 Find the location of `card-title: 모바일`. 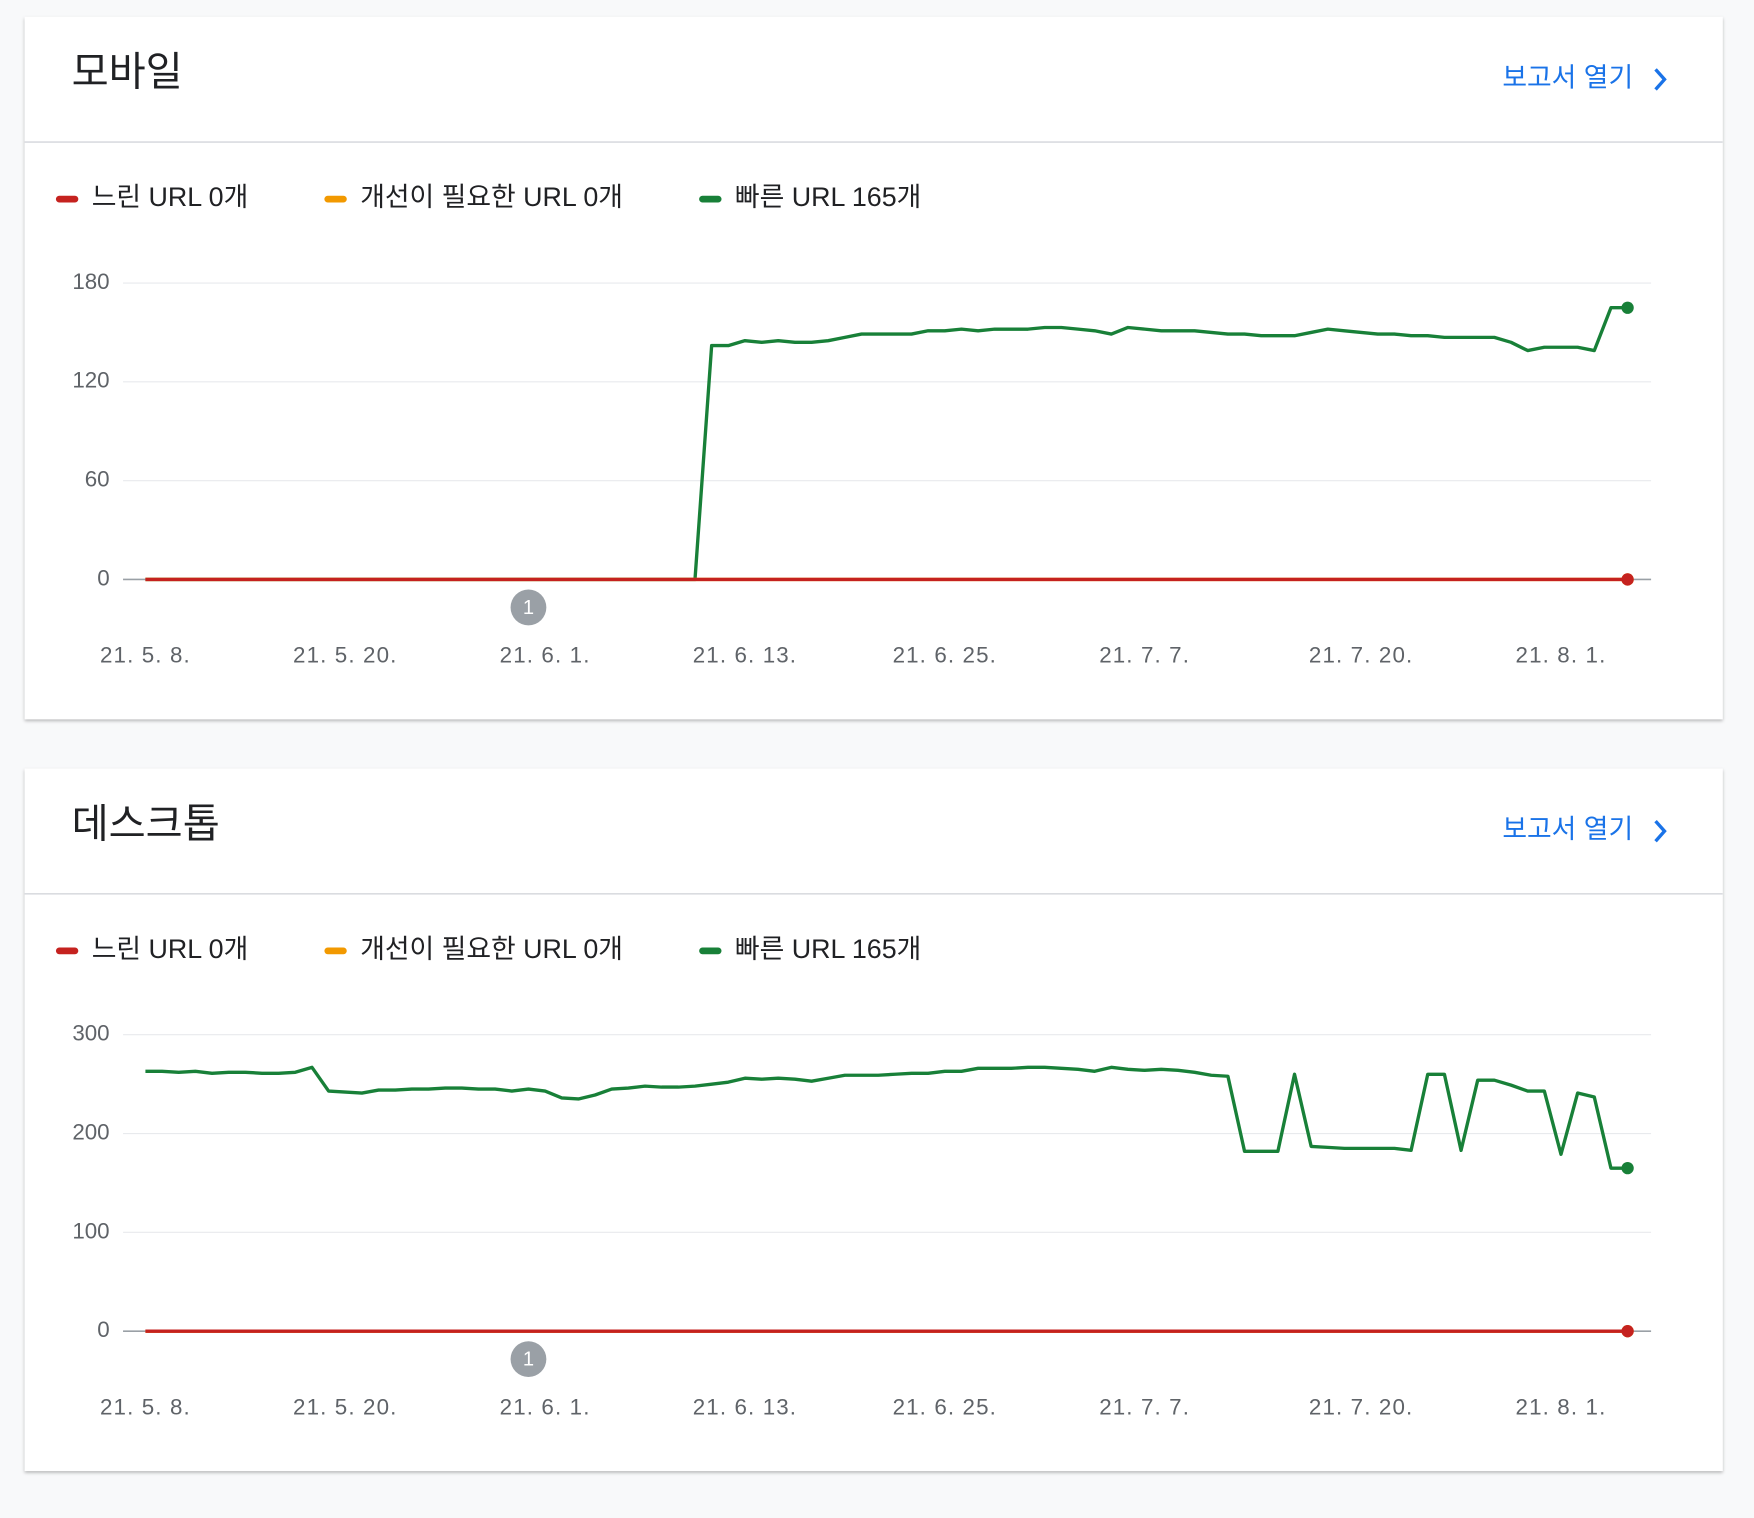

card-title: 모바일 is located at coordinates (127, 72).